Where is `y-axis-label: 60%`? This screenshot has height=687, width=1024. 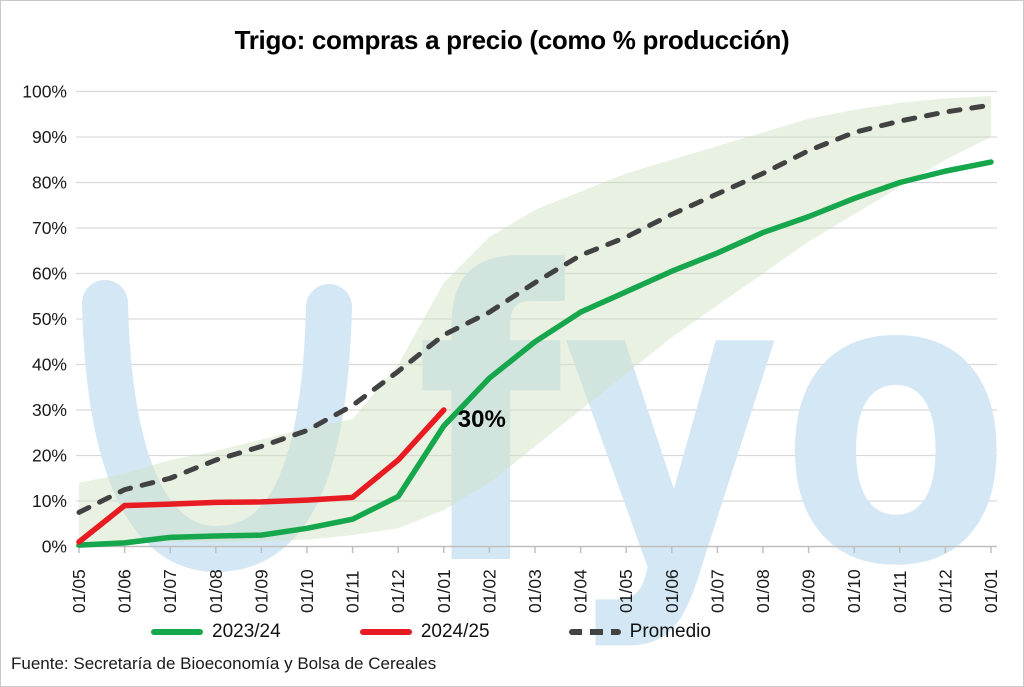 y-axis-label: 60% is located at coordinates (49, 274).